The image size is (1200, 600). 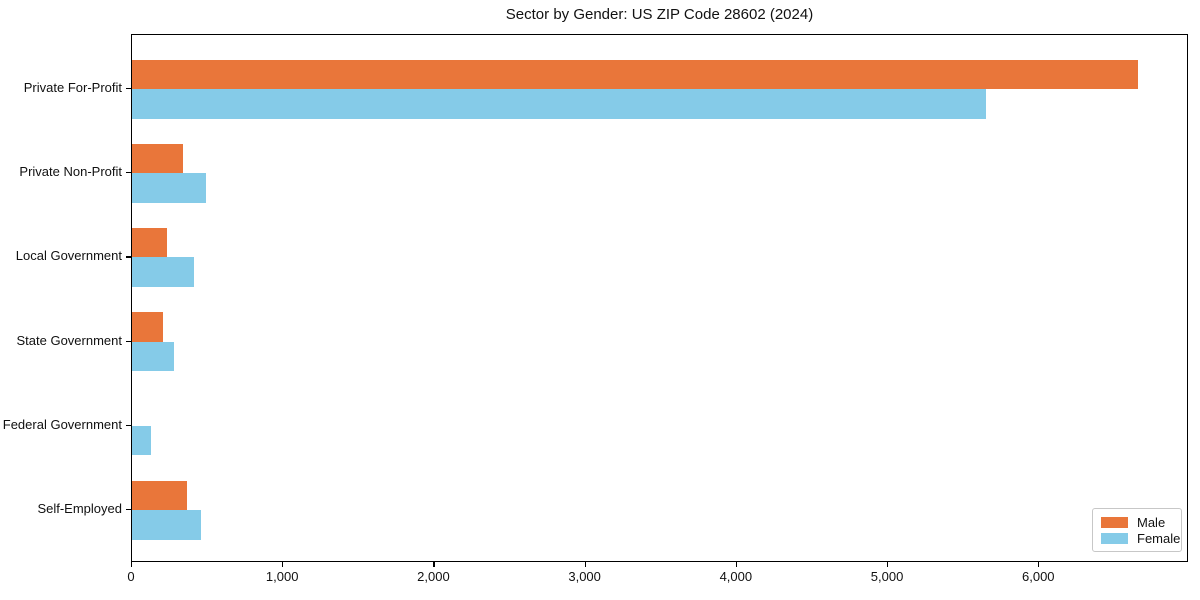 What do you see at coordinates (635, 74) in the screenshot?
I see `bar-male-private-for-profit` at bounding box center [635, 74].